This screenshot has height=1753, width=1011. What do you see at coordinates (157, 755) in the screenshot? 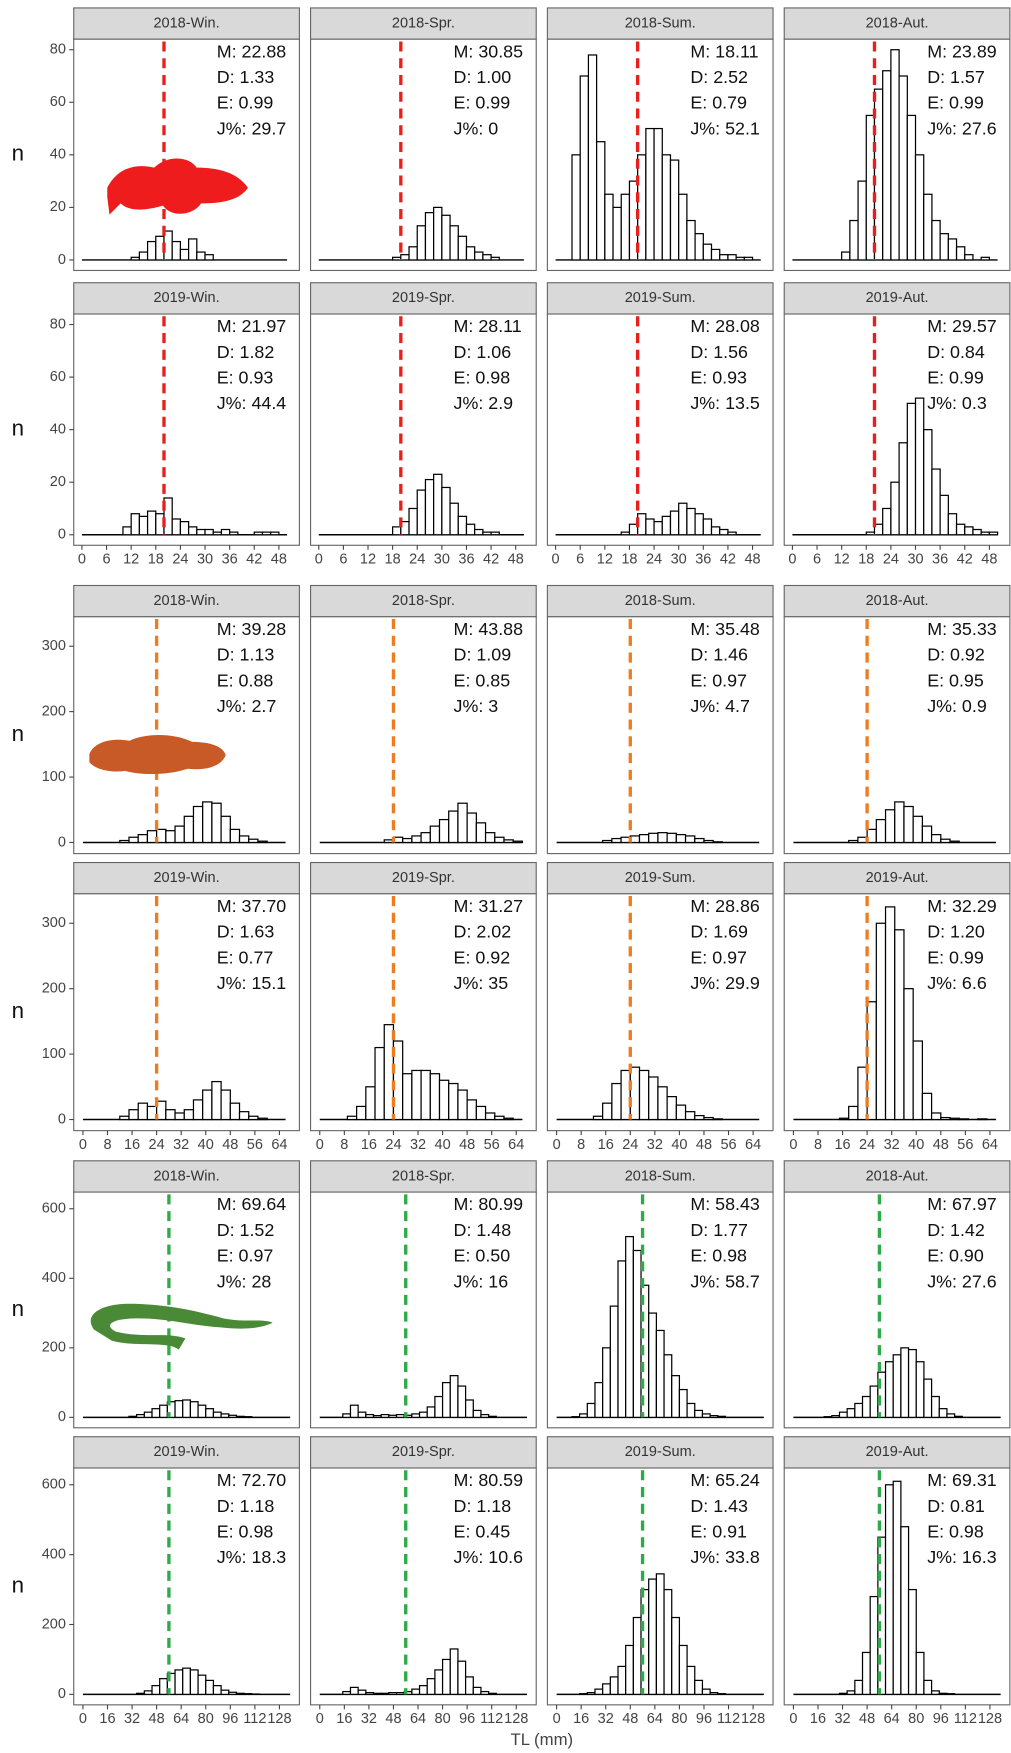
I see `fish-icon` at bounding box center [157, 755].